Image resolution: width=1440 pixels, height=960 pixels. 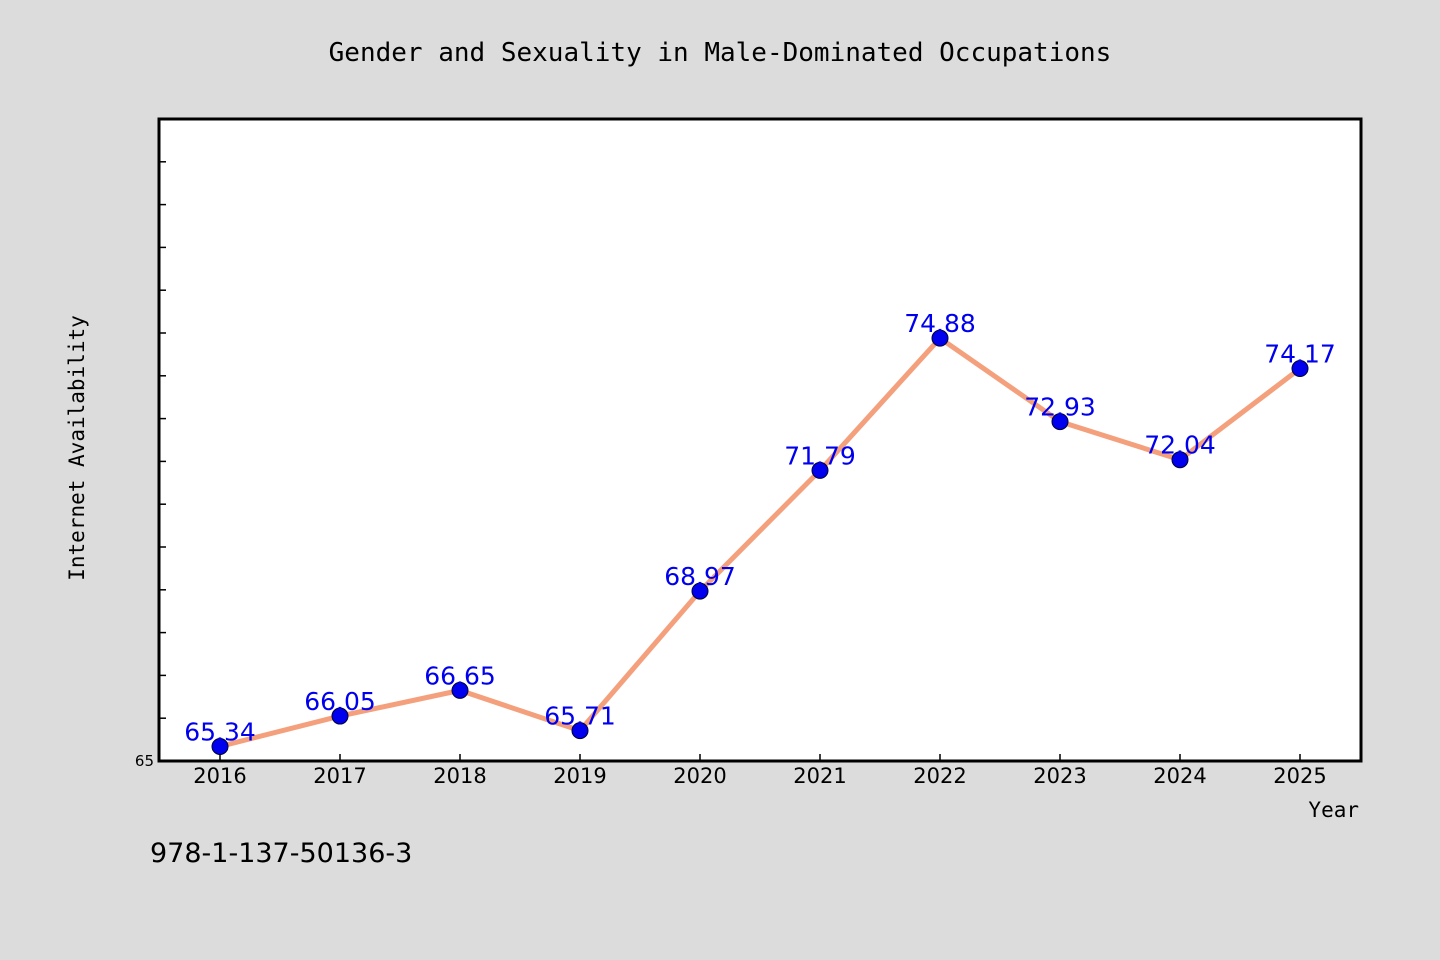 What do you see at coordinates (1299, 776) in the screenshot?
I see `x-tick-label: 2025` at bounding box center [1299, 776].